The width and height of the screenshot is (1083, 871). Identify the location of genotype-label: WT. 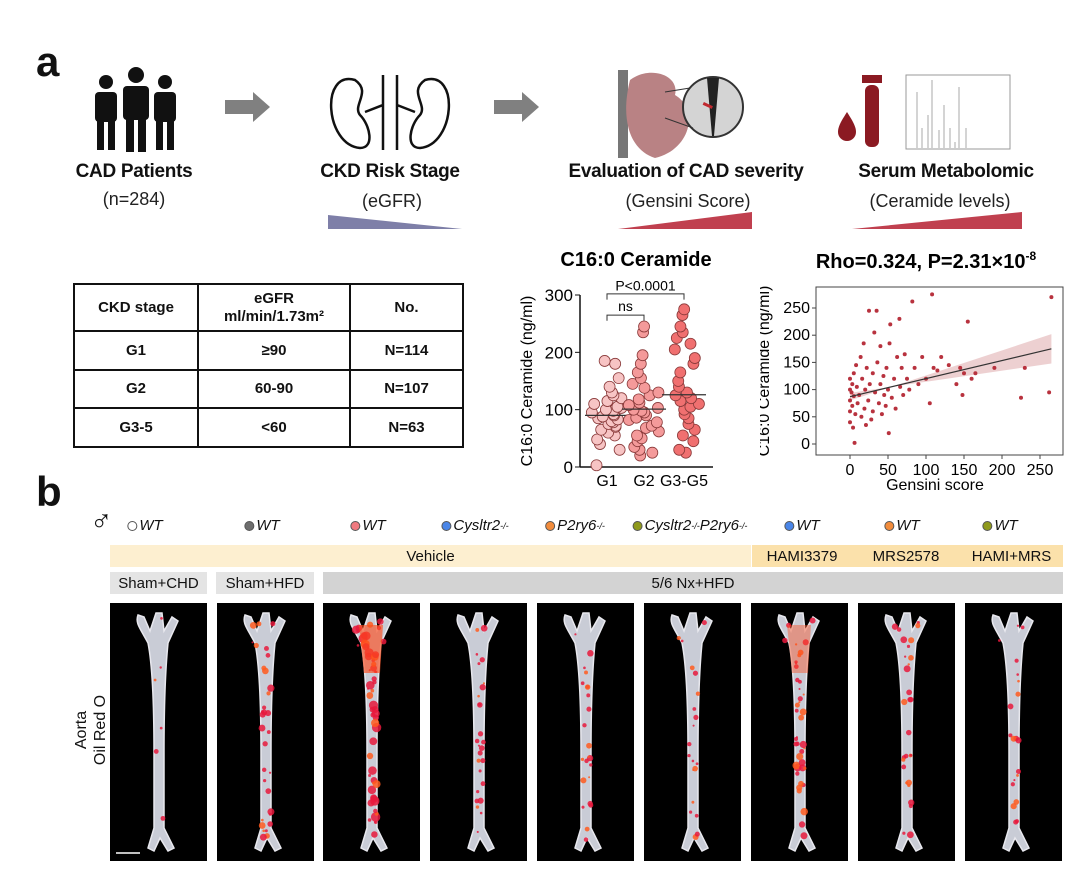
(802, 525).